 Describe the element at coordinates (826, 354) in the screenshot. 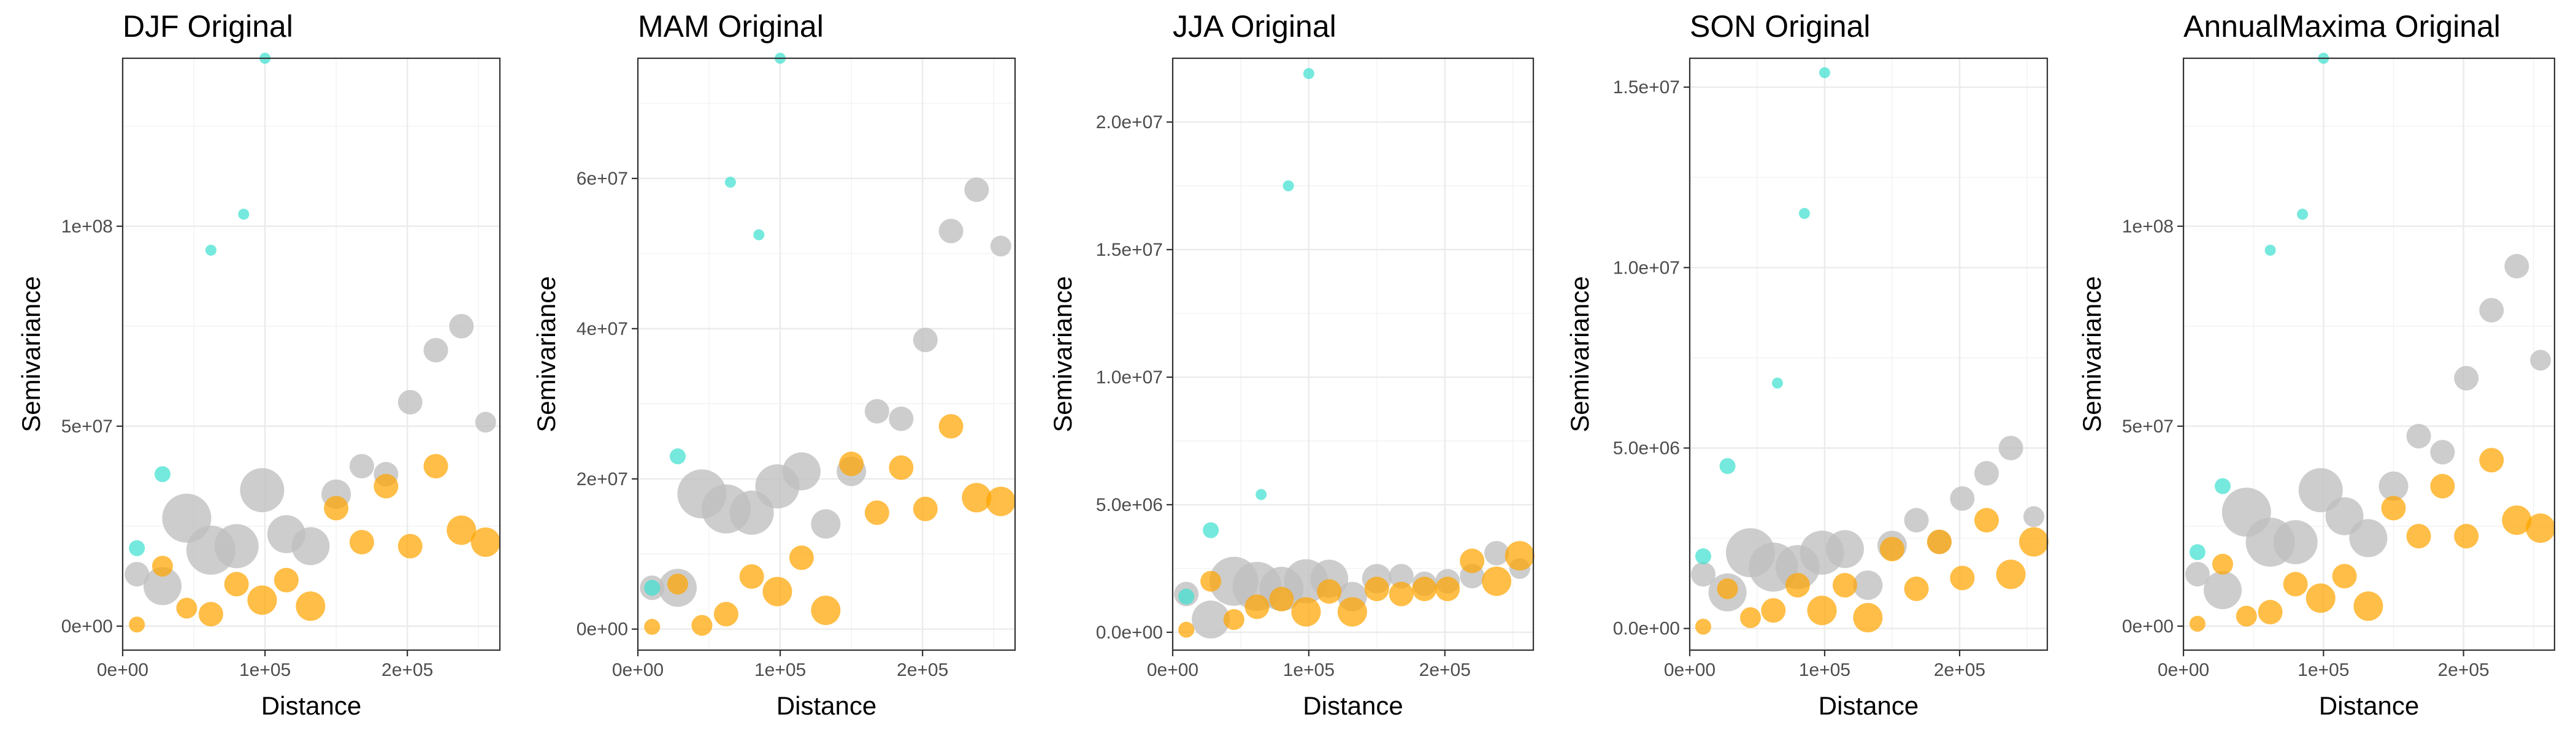

I see `panel-background` at that location.